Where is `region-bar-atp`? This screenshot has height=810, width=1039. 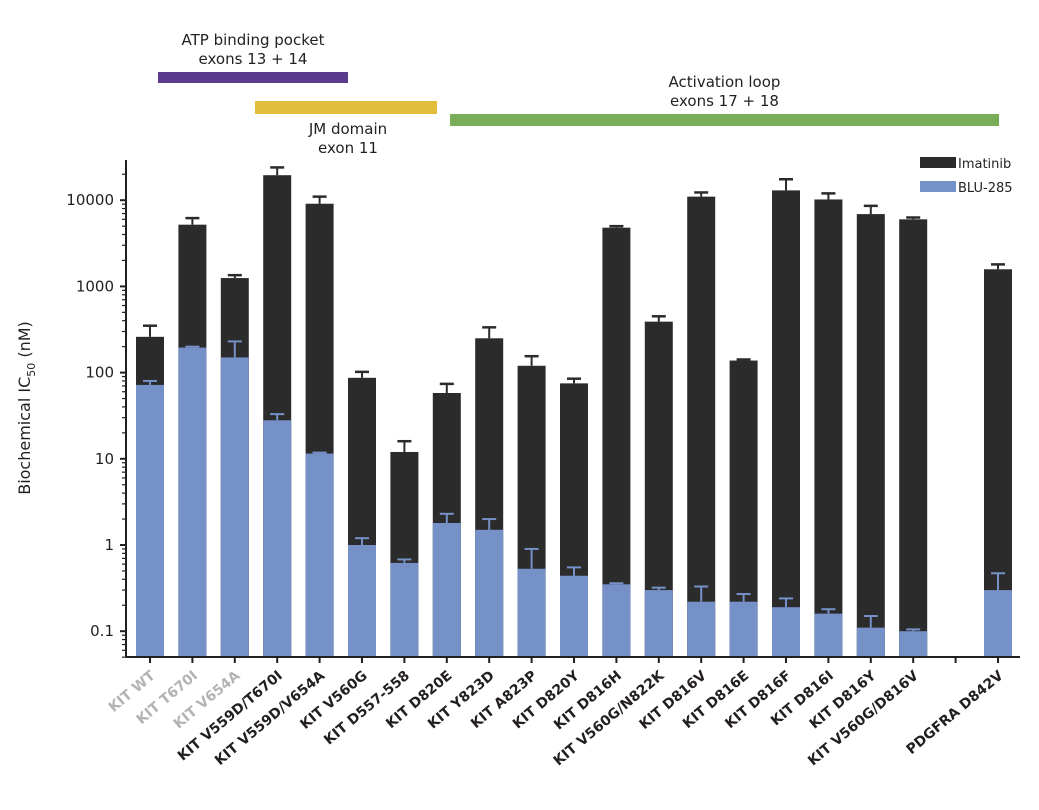 region-bar-atp is located at coordinates (253, 77).